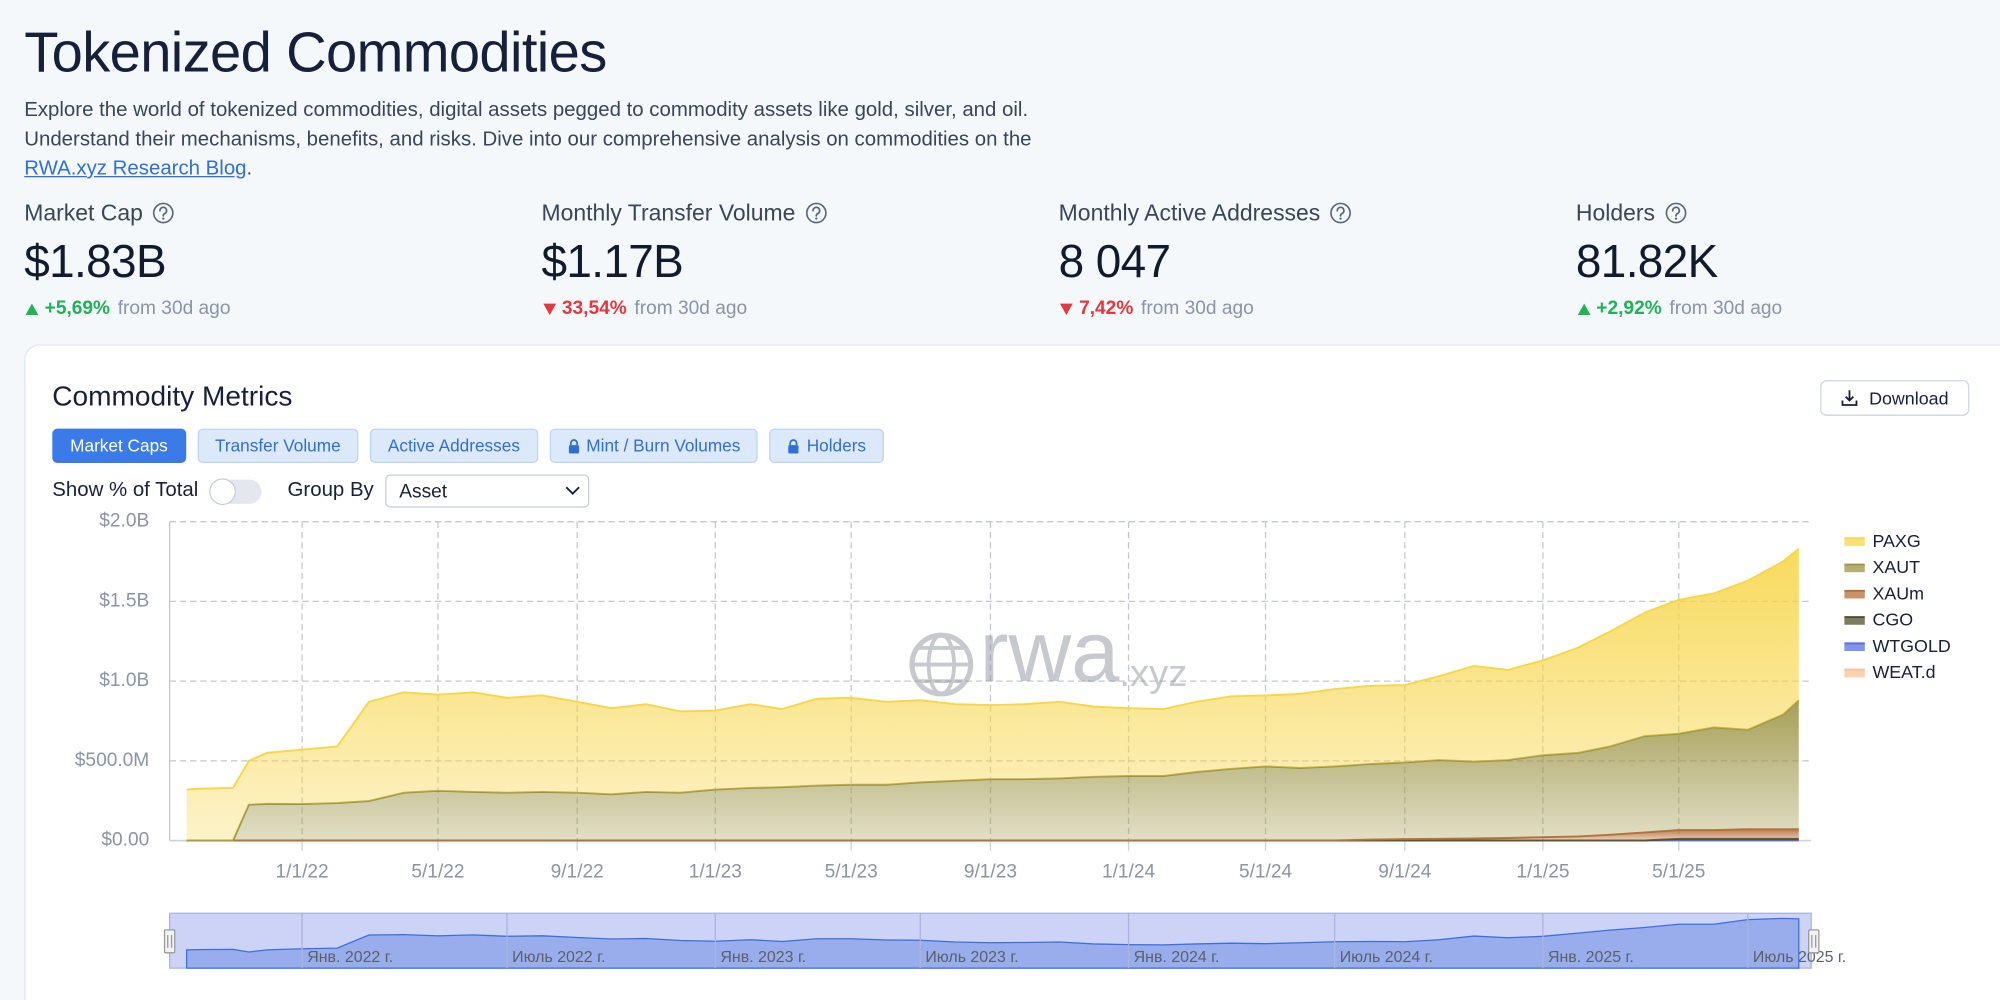 Image resolution: width=2000 pixels, height=1000 pixels. I want to click on x-tick-label: 1/1/22, so click(302, 871).